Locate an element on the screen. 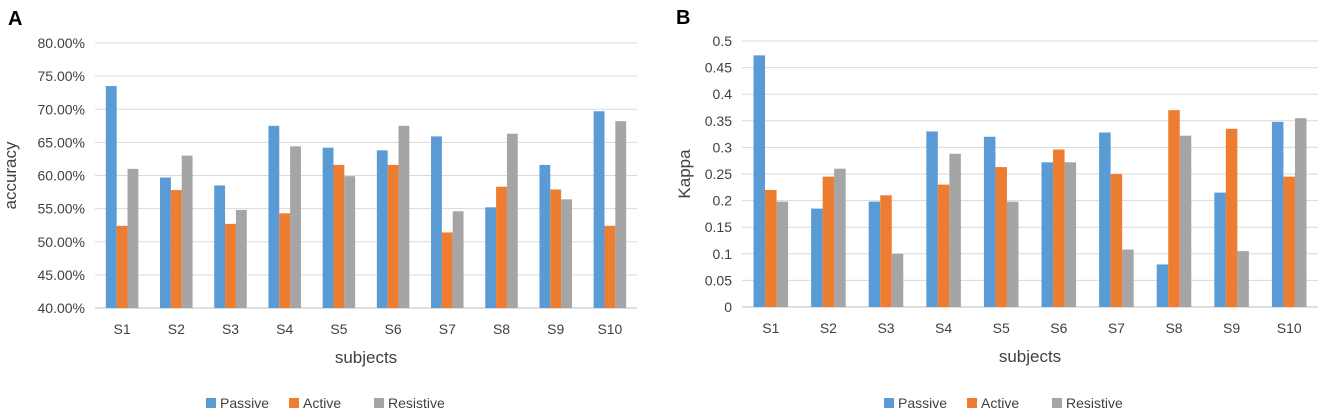  y-tick-label: 0.15 is located at coordinates (718, 227).